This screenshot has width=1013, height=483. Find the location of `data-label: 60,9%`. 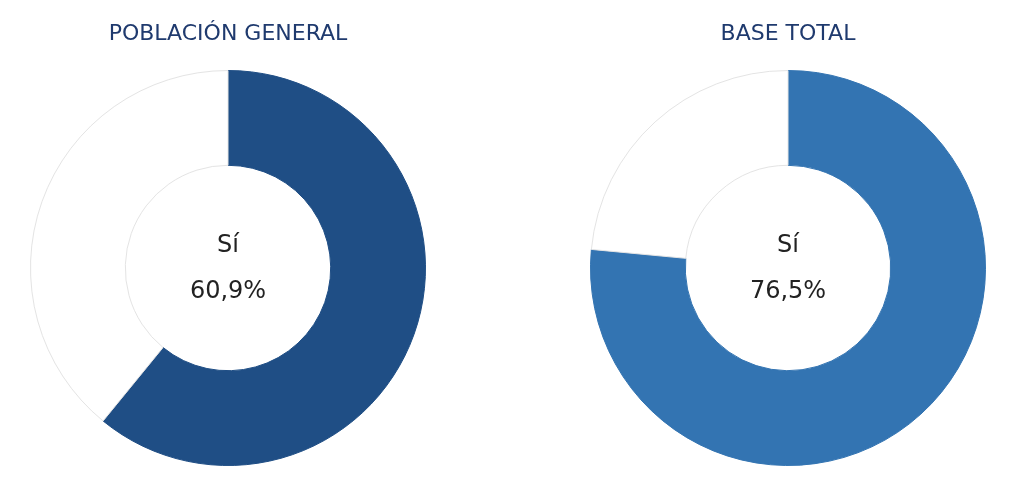

data-label: 60,9% is located at coordinates (228, 290).